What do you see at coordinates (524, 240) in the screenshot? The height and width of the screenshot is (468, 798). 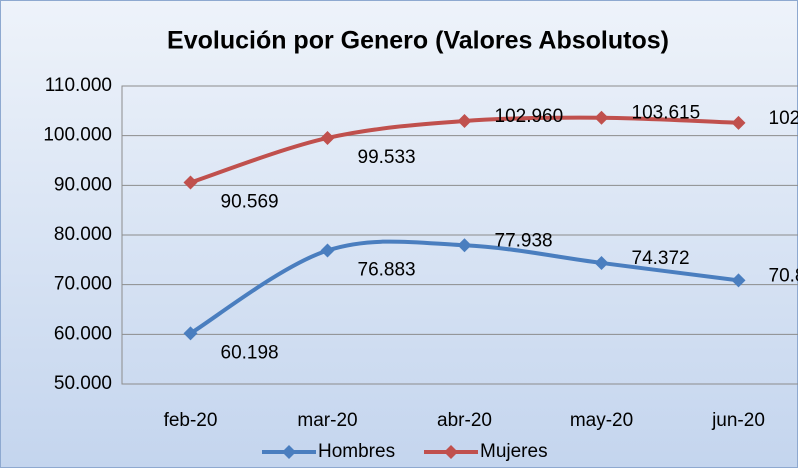 I see `data-label: 77.938` at bounding box center [524, 240].